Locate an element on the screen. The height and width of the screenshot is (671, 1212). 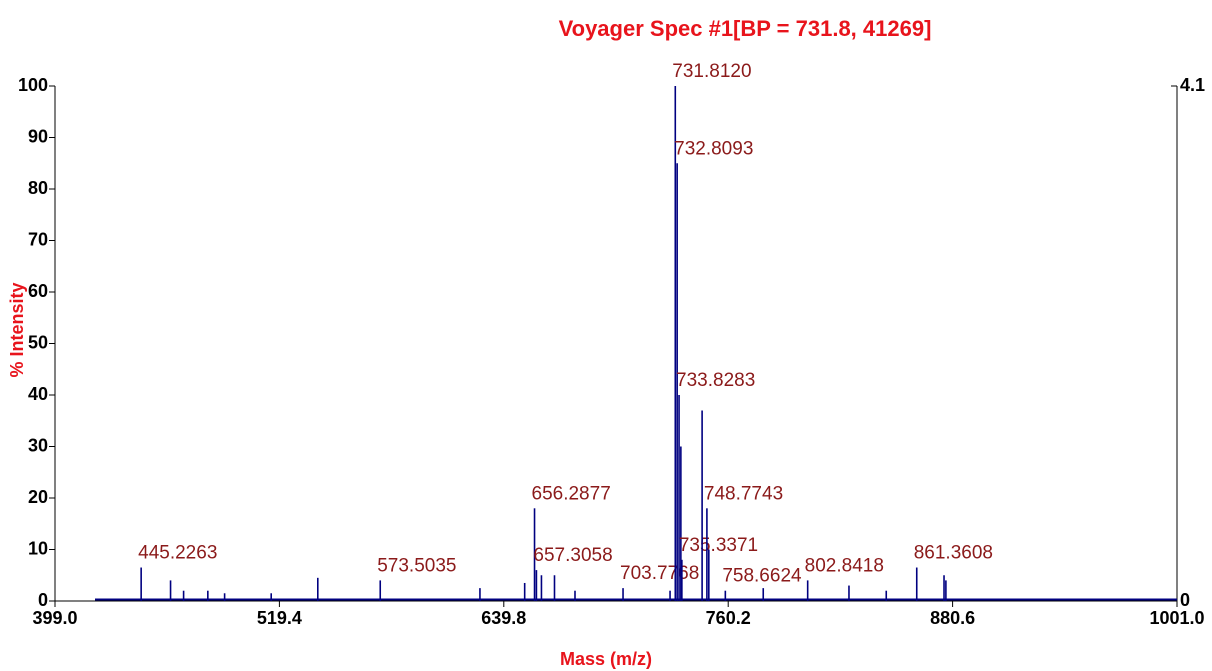
peak-label: 573.5035 is located at coordinates (416, 565).